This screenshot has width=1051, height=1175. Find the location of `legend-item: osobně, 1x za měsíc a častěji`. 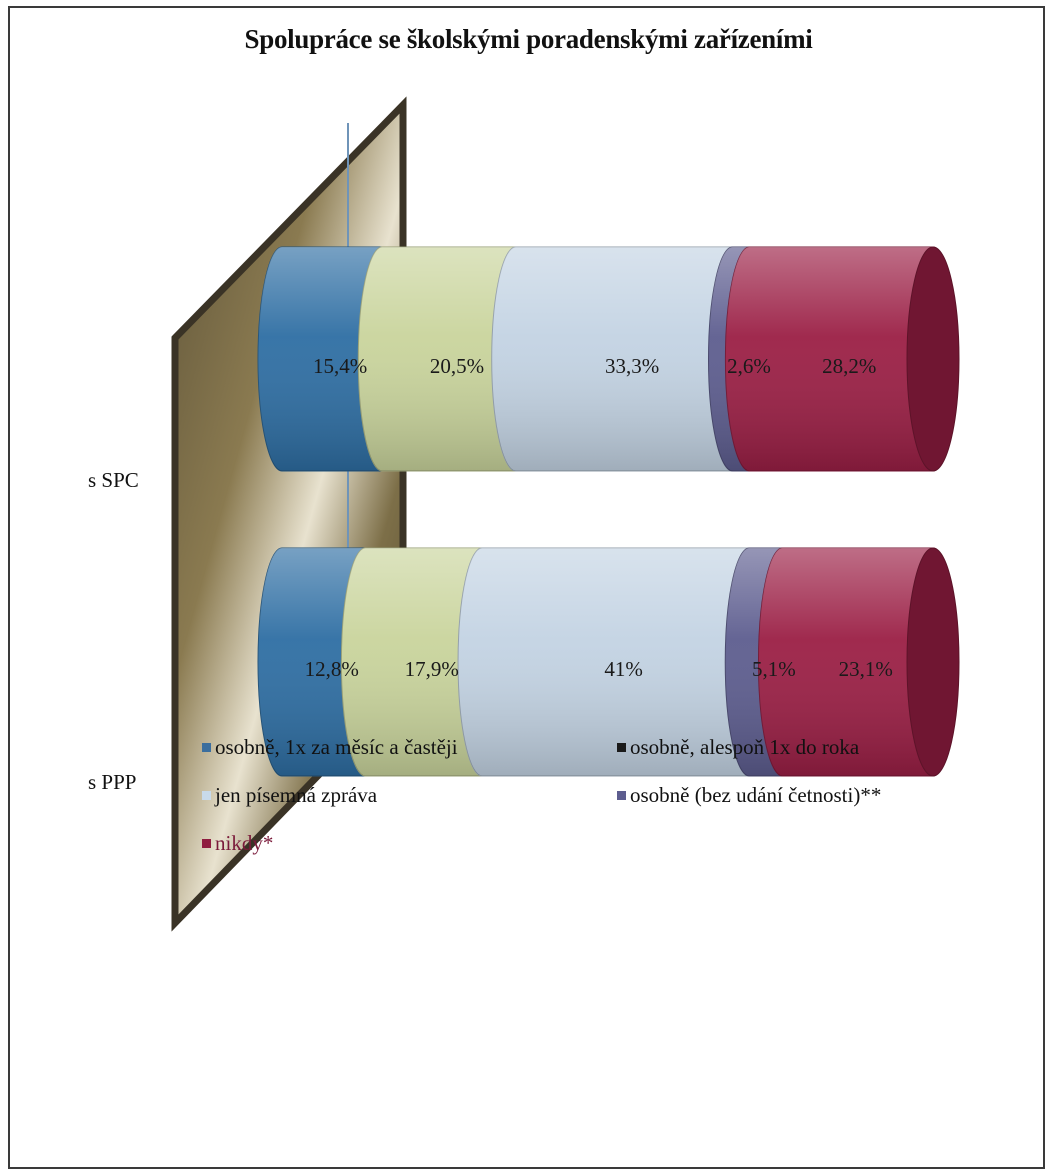

legend-item: osobně, 1x za měsíc a častěji is located at coordinates (330, 747).